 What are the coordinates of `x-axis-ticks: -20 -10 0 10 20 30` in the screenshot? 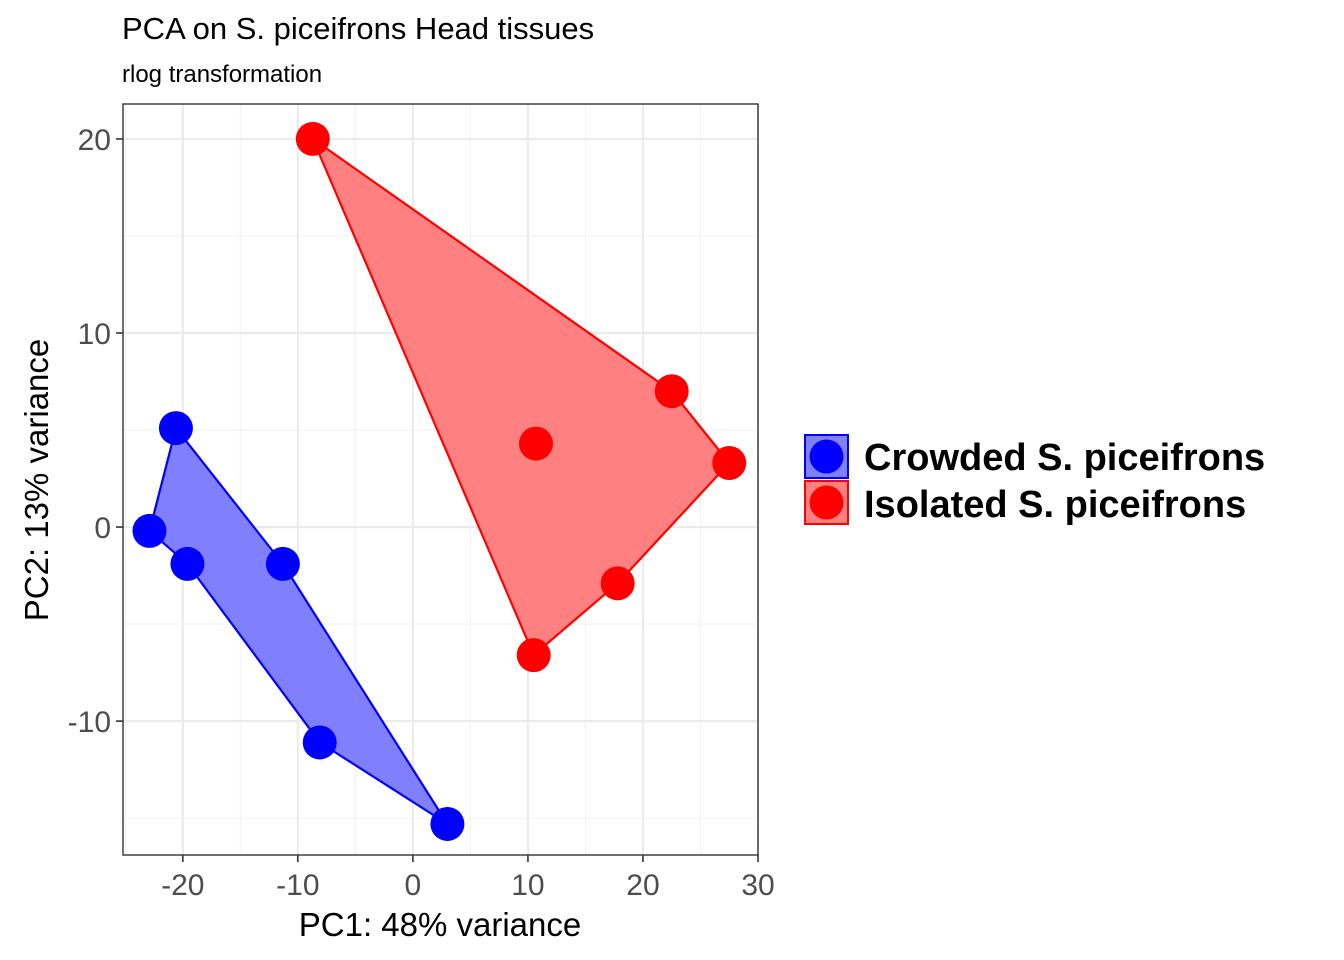 It's located at (468, 878).